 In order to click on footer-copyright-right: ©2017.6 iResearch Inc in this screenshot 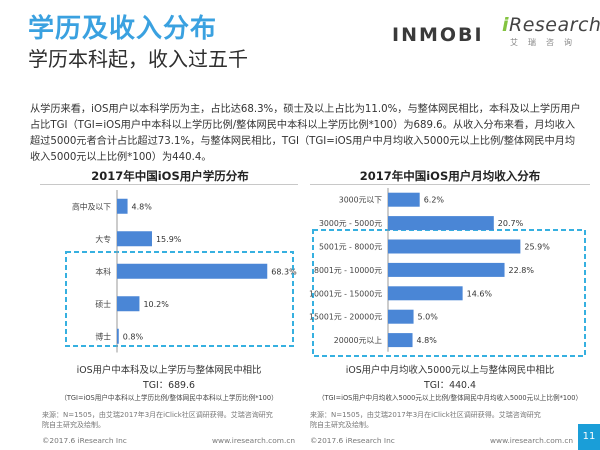, I will do `click(352, 440)`.